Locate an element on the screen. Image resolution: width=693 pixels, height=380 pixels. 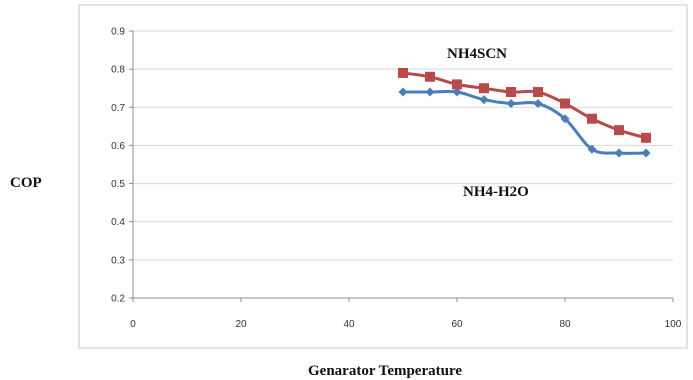
y-tick-labels: 0.2 0.3 0.4 0.5 0.6 0.7 0.8 0.9 is located at coordinates (118, 166).